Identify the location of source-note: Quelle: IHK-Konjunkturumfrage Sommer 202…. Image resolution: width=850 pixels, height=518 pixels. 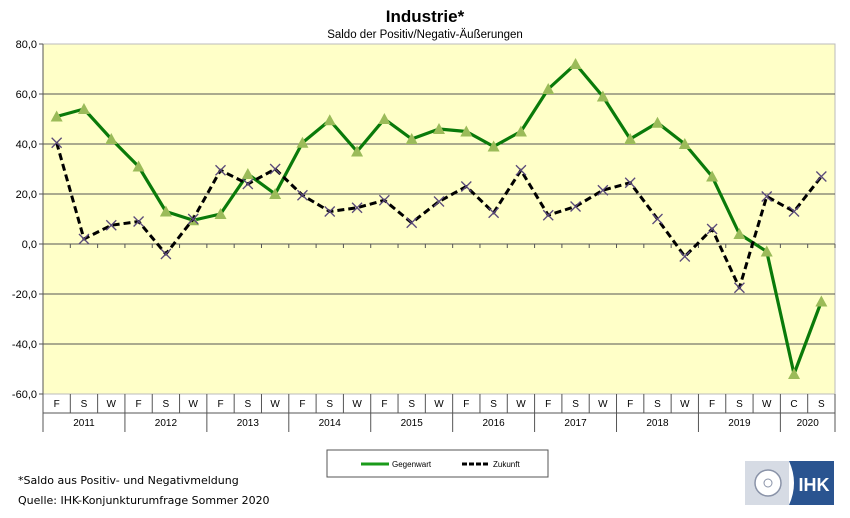
(144, 500).